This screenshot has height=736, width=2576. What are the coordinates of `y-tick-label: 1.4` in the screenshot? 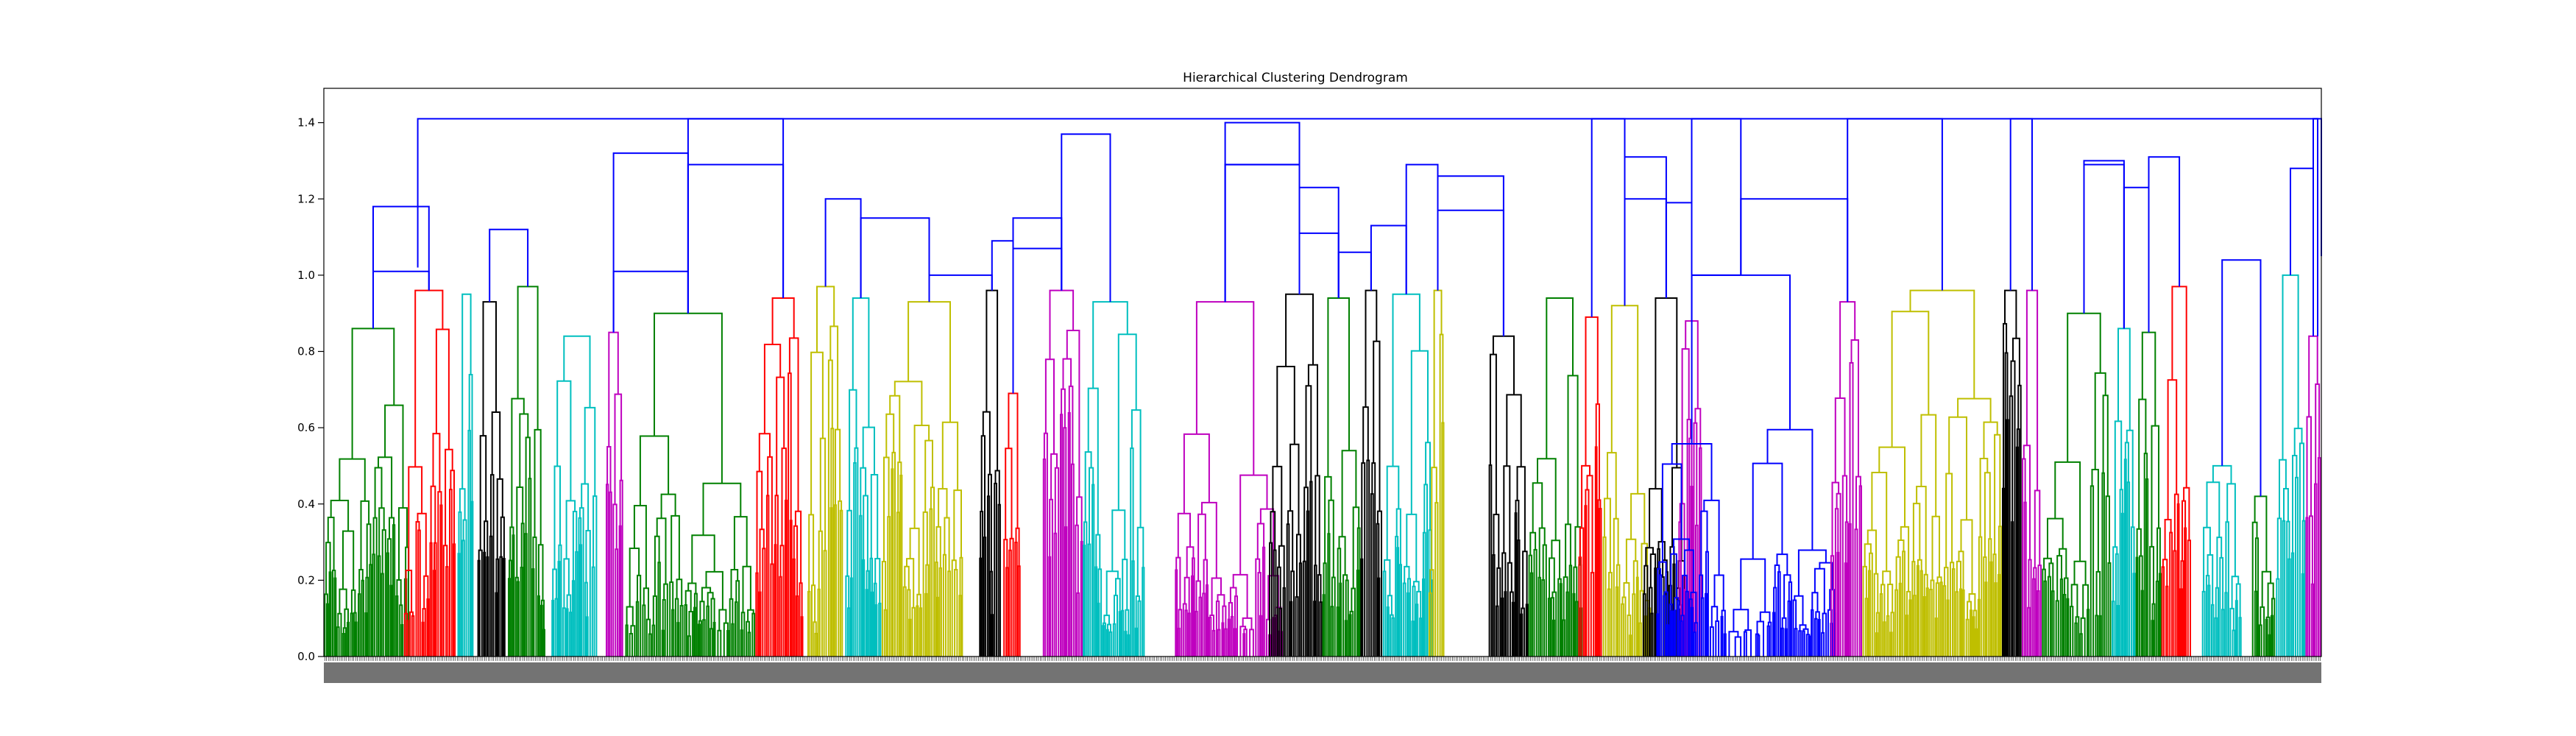 It's located at (306, 123).